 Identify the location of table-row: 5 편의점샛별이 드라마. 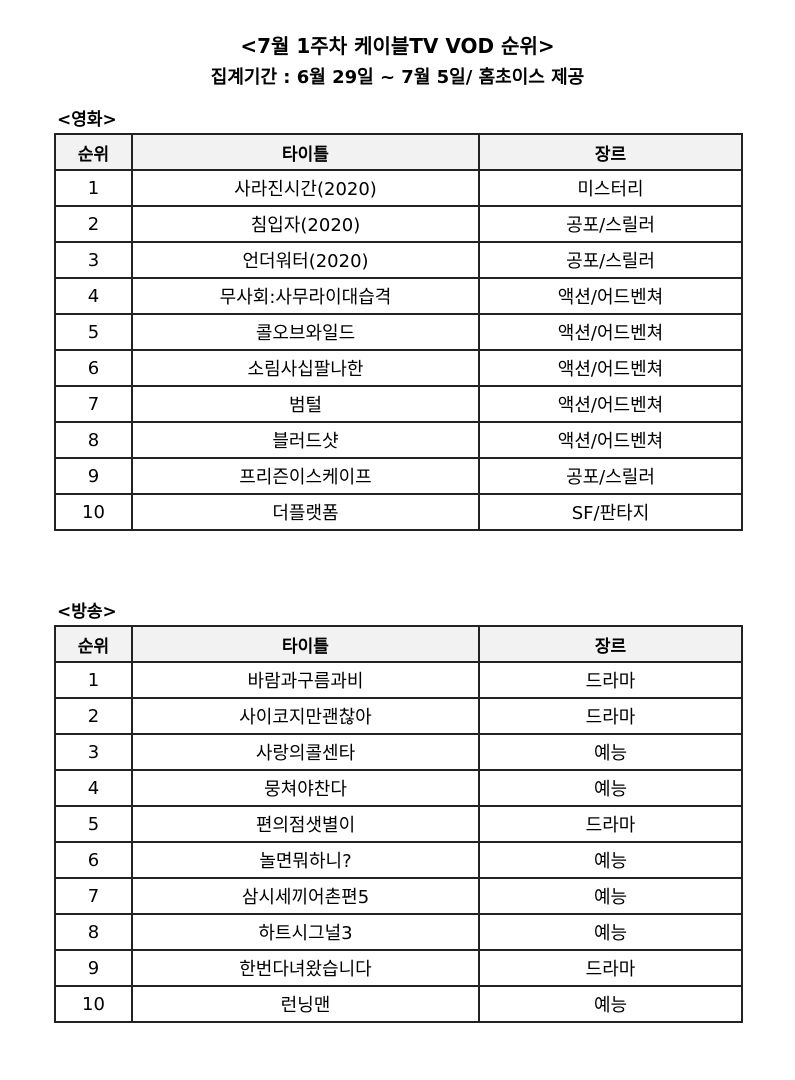
(398, 824).